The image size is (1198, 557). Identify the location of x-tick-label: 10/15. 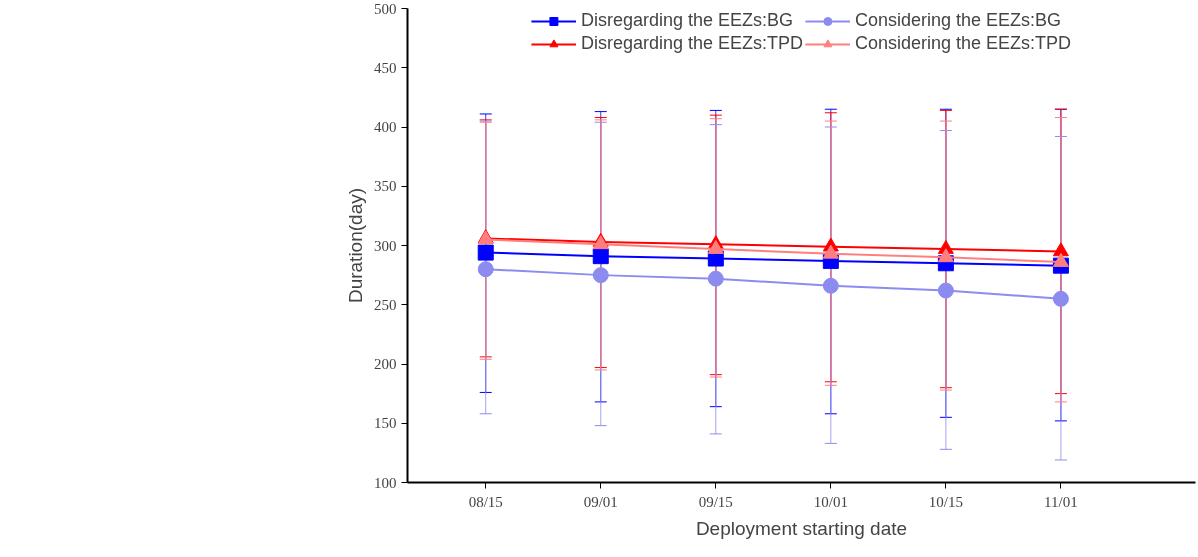
(945, 501).